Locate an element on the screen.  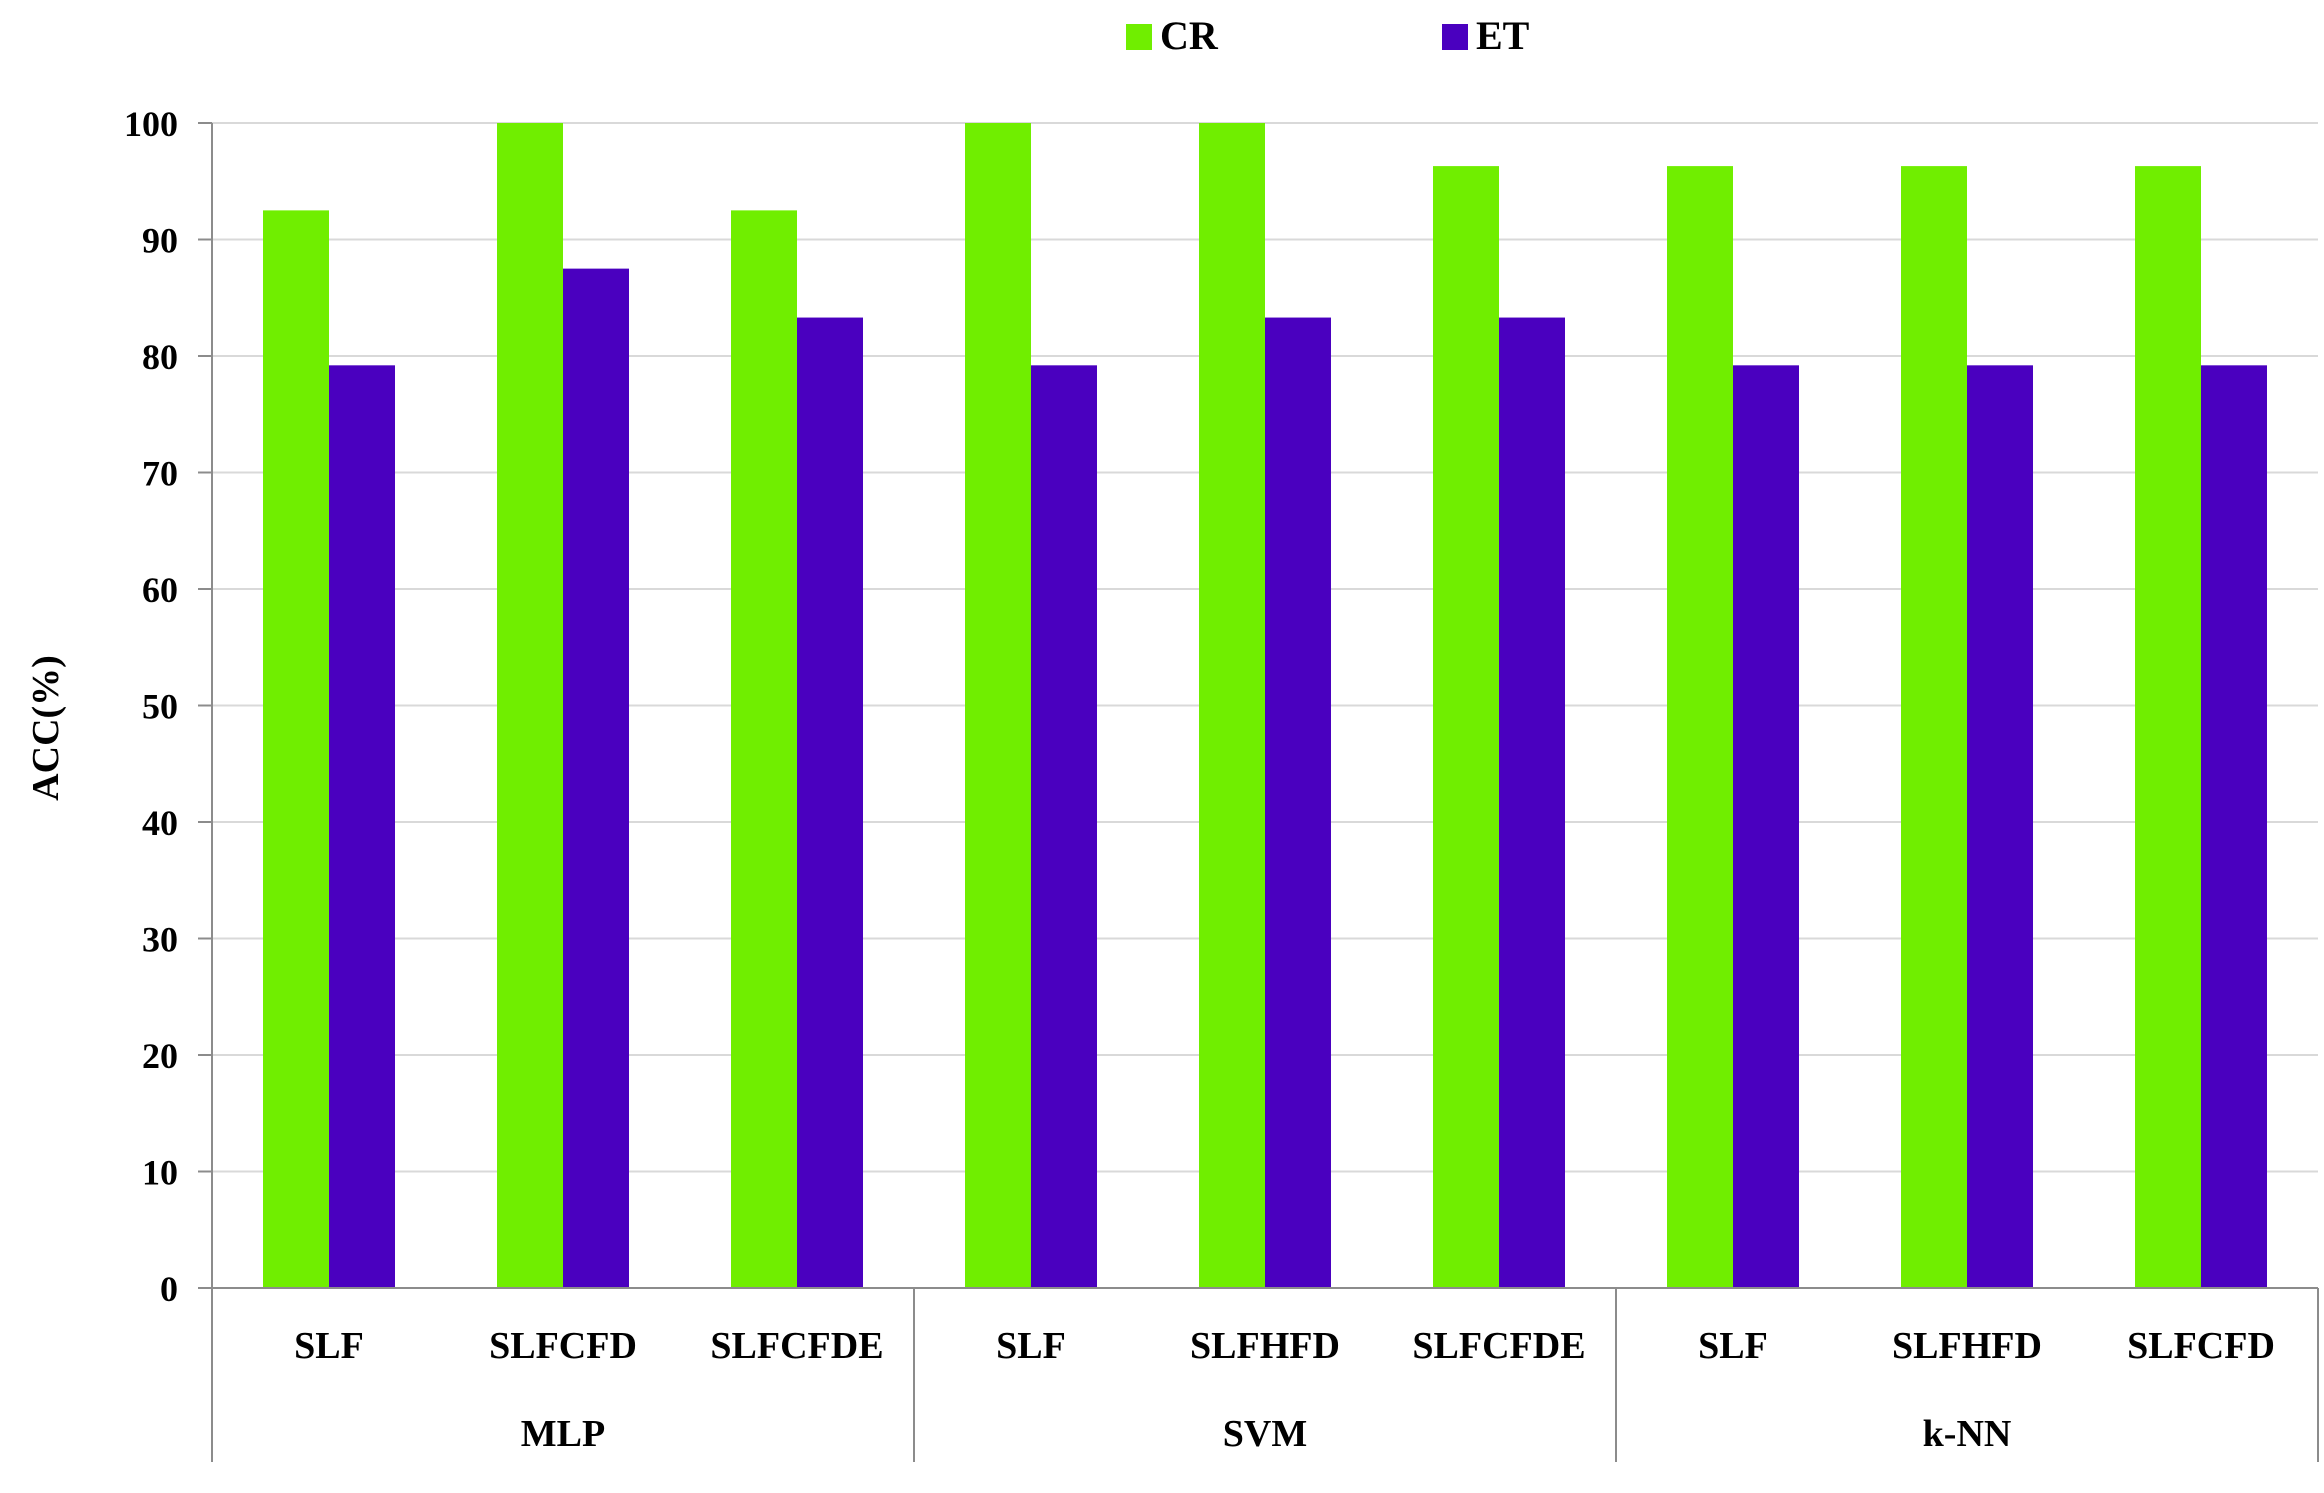
y-tick-label: 50 is located at coordinates (160, 707).